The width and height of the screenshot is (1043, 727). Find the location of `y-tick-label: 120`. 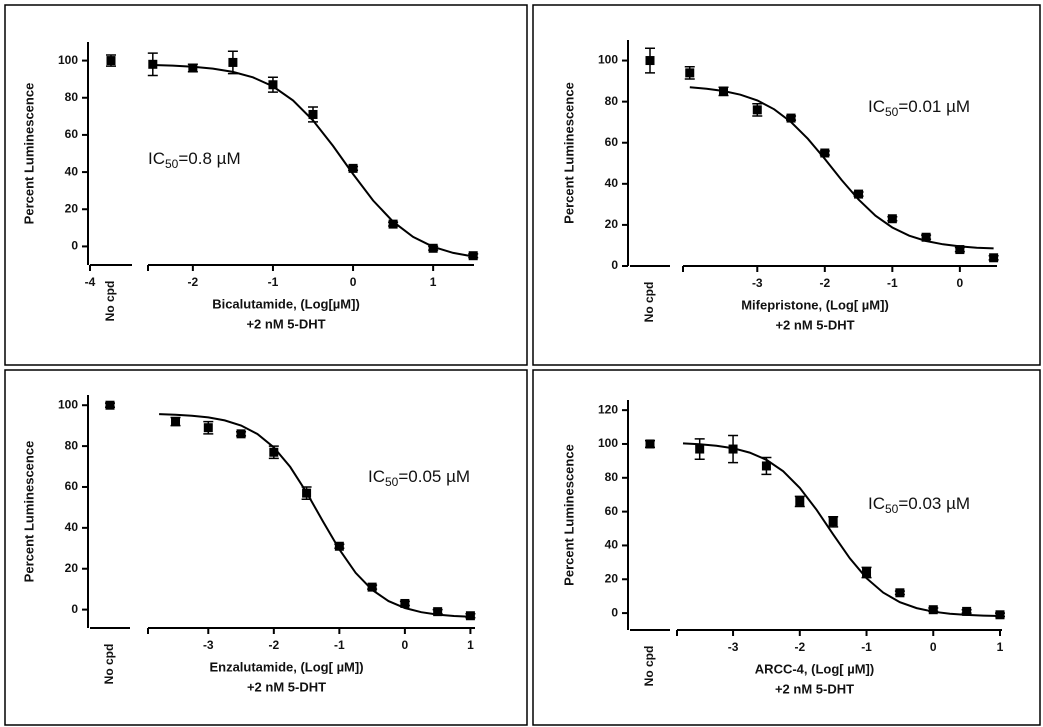

y-tick-label: 120 is located at coordinates (608, 409).